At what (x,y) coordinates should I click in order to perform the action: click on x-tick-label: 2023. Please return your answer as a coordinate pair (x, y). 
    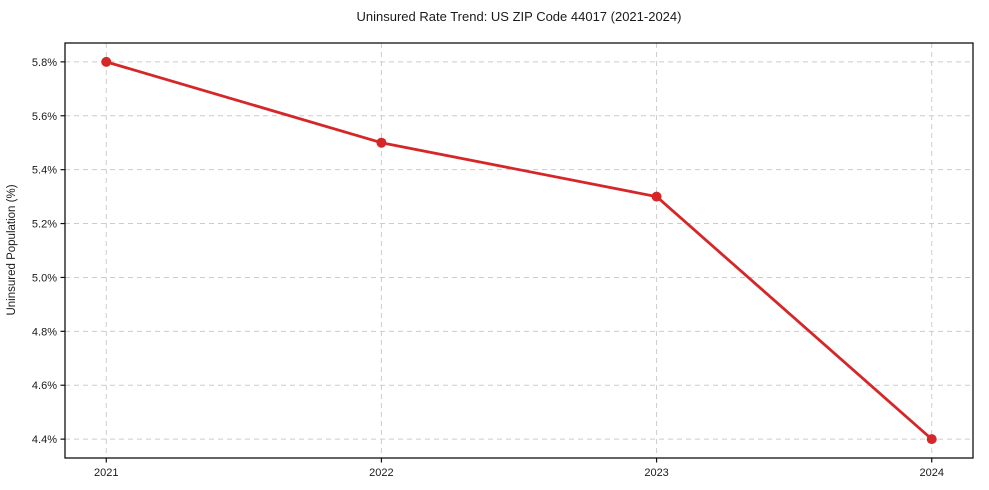
    Looking at the image, I should click on (656, 473).